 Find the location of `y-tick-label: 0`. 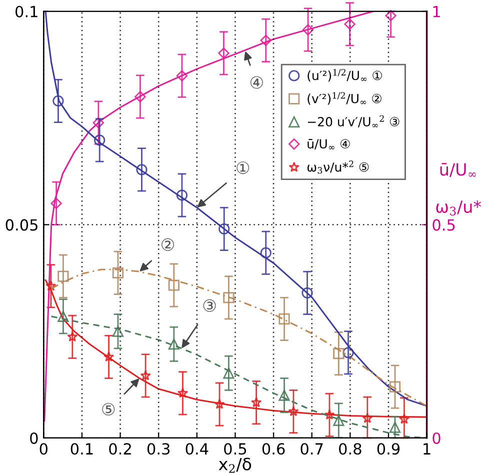

y-tick-label: 0 is located at coordinates (34, 438).